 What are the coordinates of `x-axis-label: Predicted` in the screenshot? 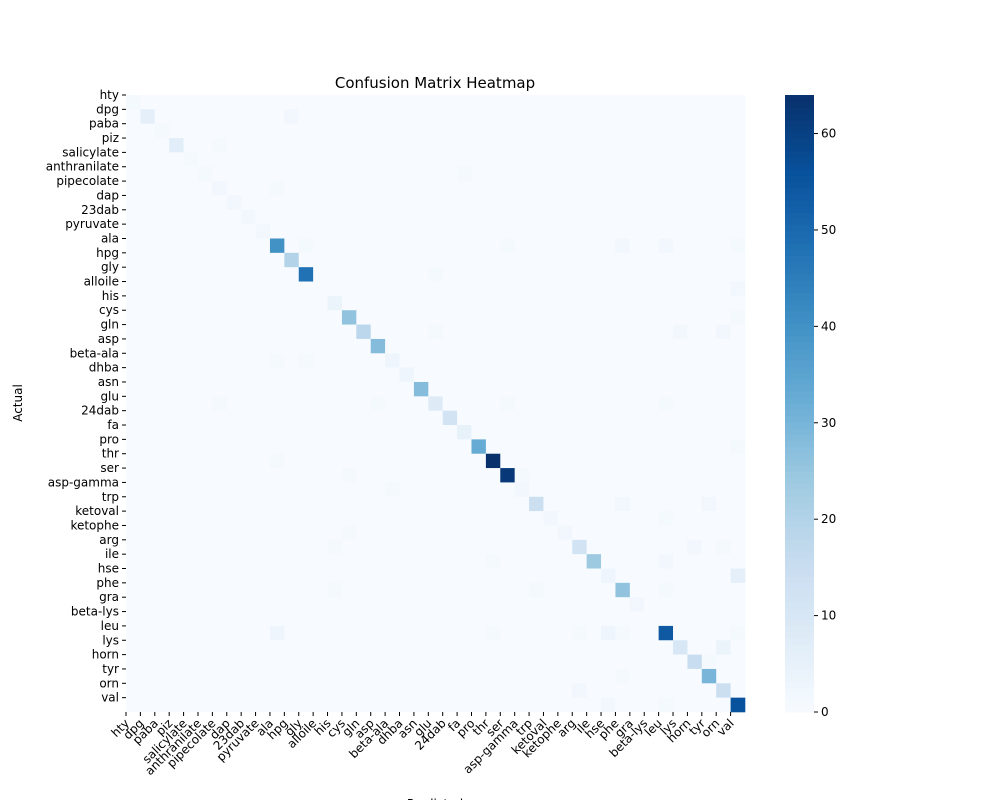 It's located at (435, 798).